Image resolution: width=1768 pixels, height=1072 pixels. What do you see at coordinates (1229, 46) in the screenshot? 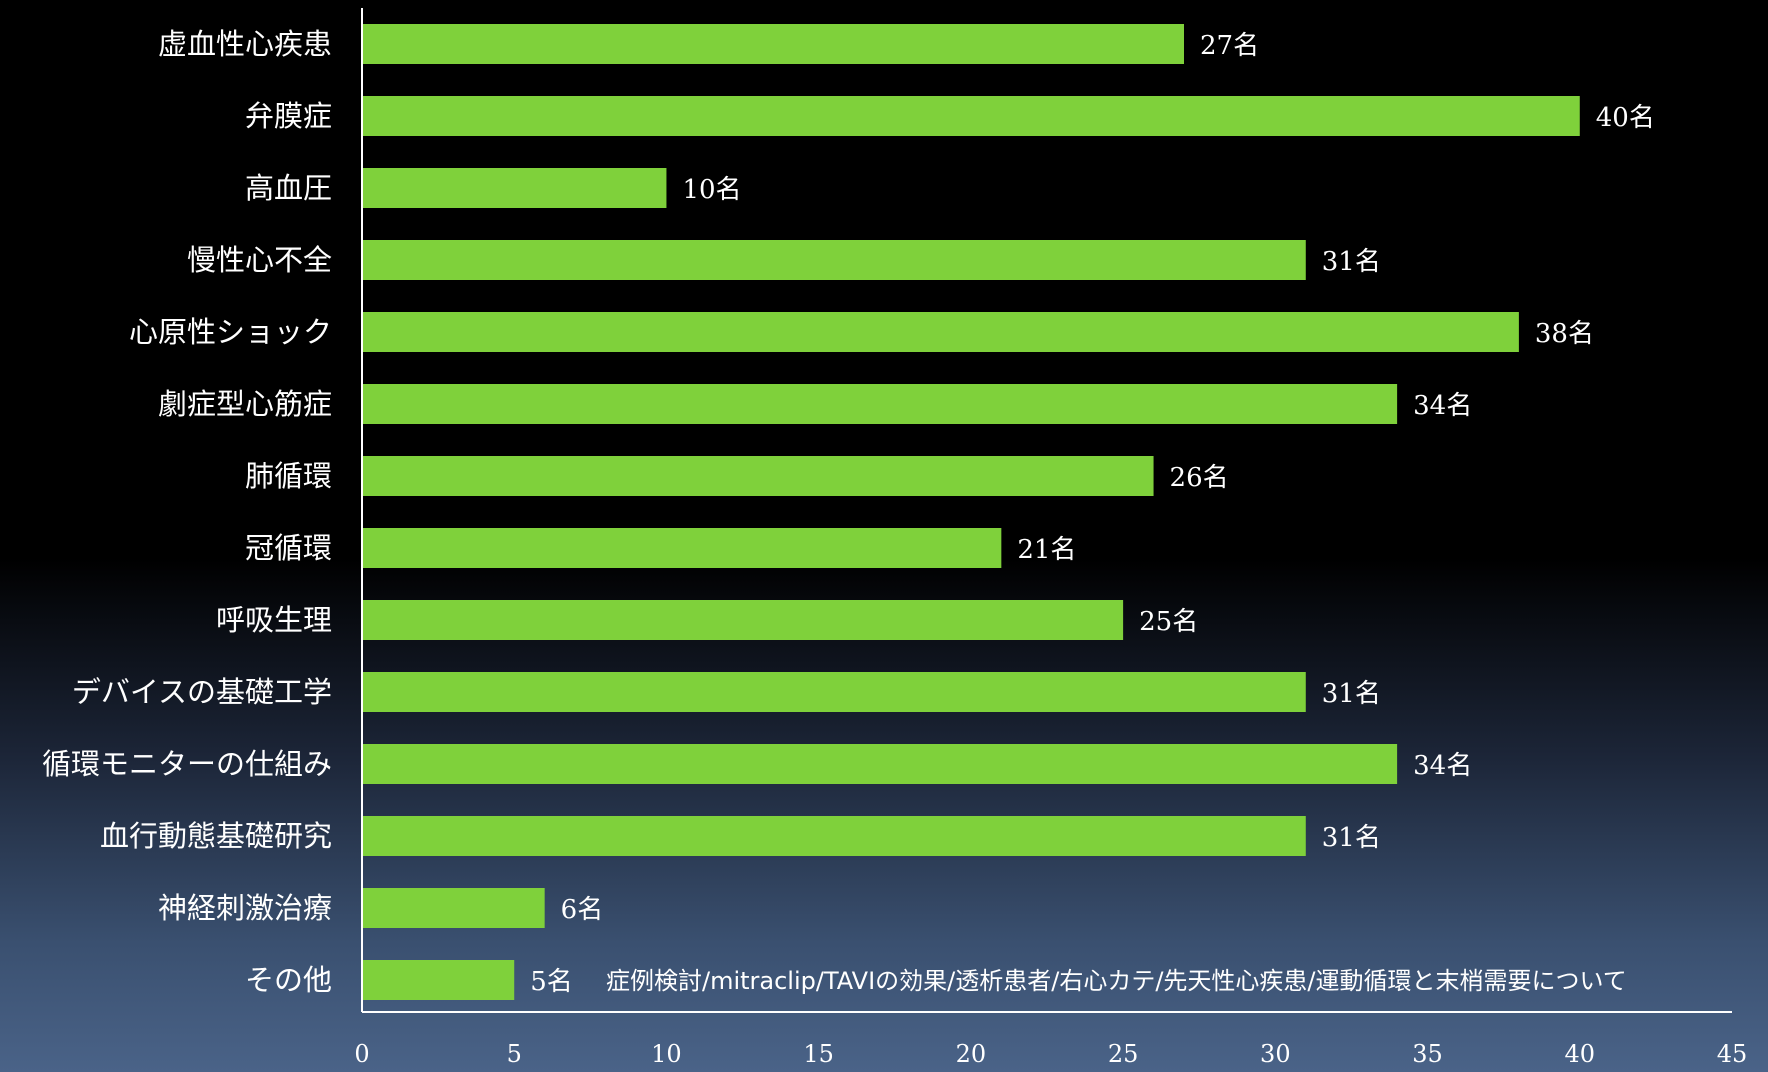
I see `value-label: 27名` at bounding box center [1229, 46].